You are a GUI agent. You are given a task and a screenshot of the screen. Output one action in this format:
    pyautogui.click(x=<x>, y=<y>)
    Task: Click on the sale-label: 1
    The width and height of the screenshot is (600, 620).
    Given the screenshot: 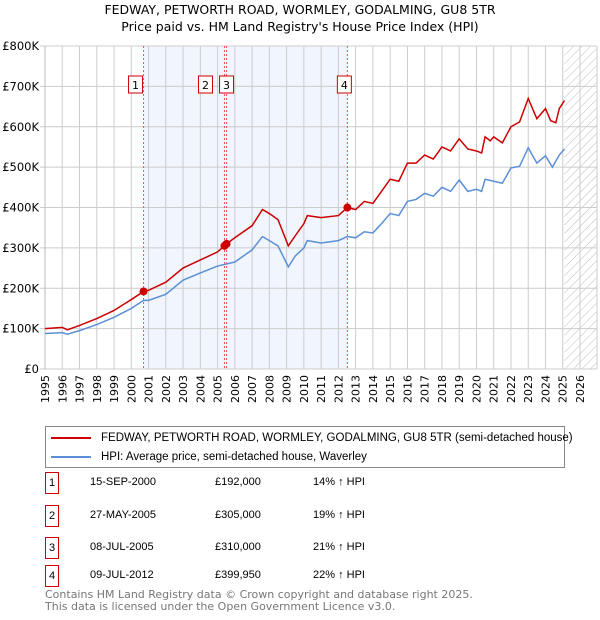 What is the action you would take?
    pyautogui.click(x=135, y=85)
    